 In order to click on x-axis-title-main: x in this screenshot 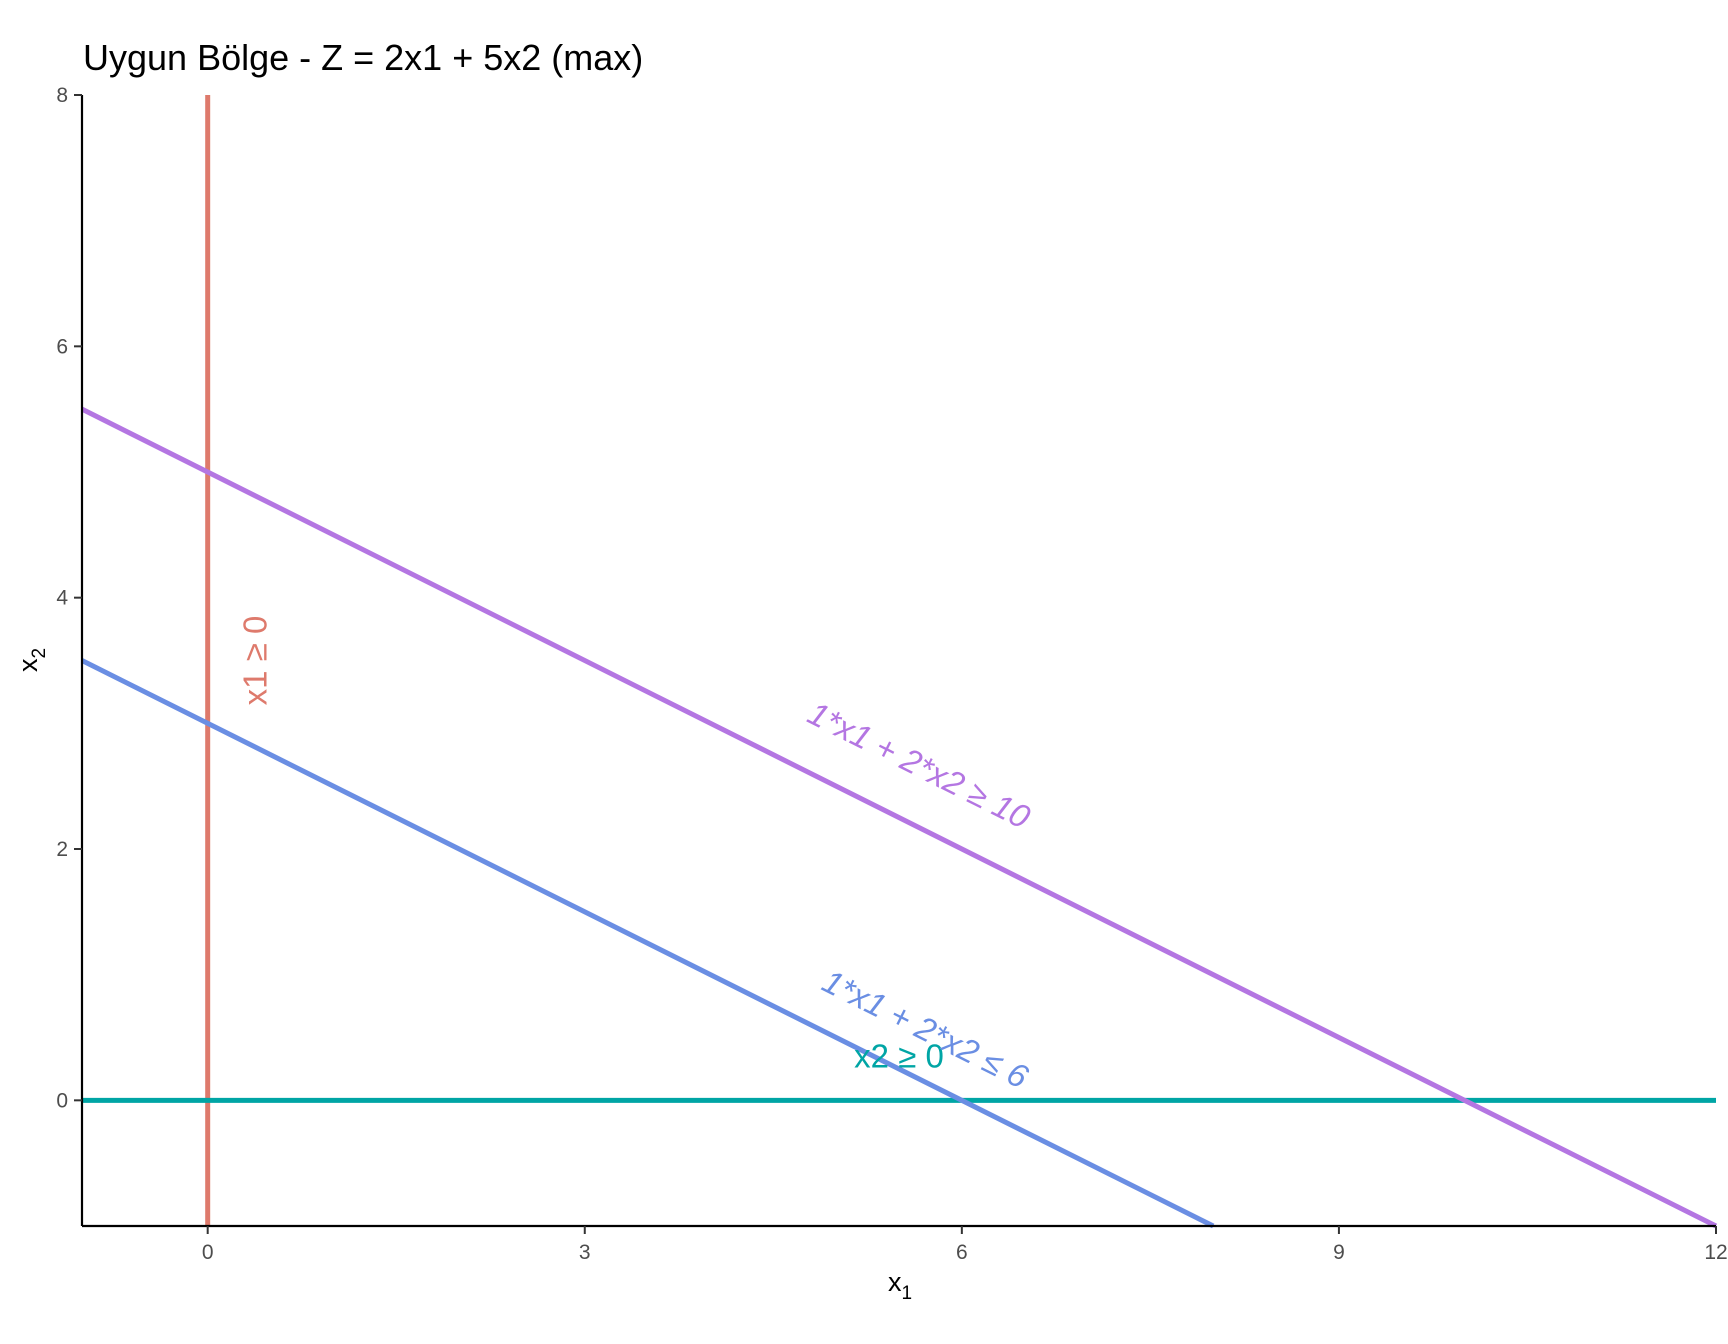, I will do `click(895, 1282)`.